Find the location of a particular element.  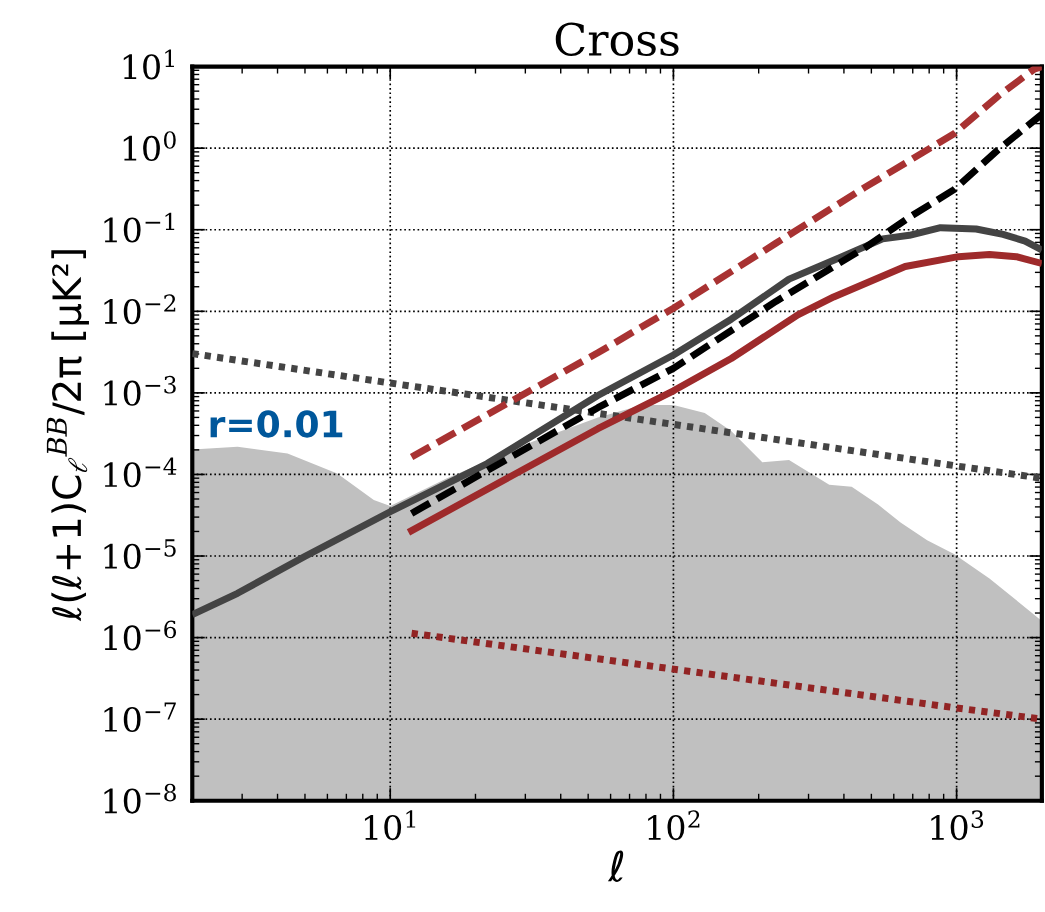

x-tick-label: 10$^{3}$ is located at coordinates (957, 825).